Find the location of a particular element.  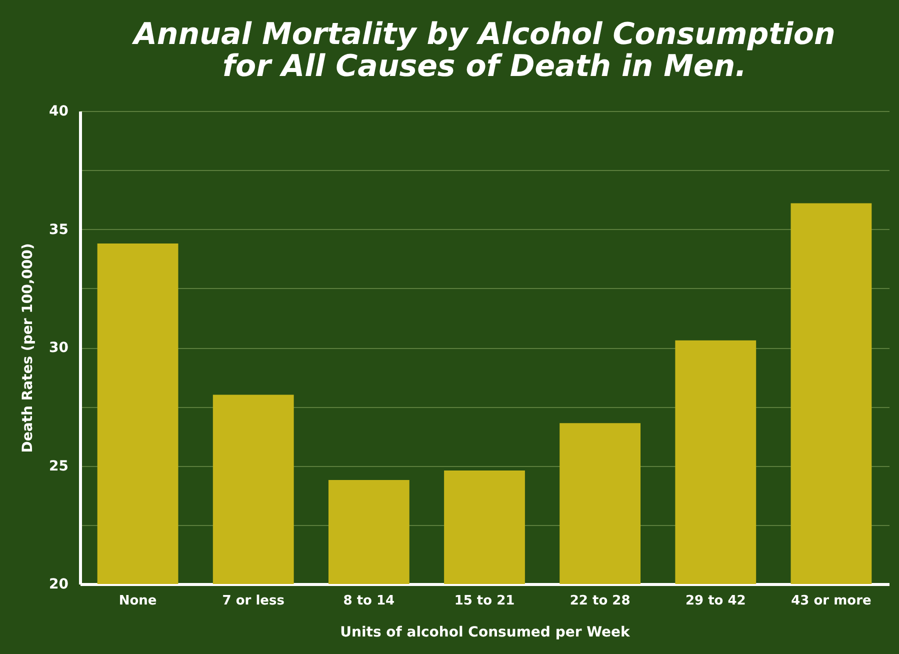

x-axis-title: Units of alcohol Consumed per Week is located at coordinates (485, 632).